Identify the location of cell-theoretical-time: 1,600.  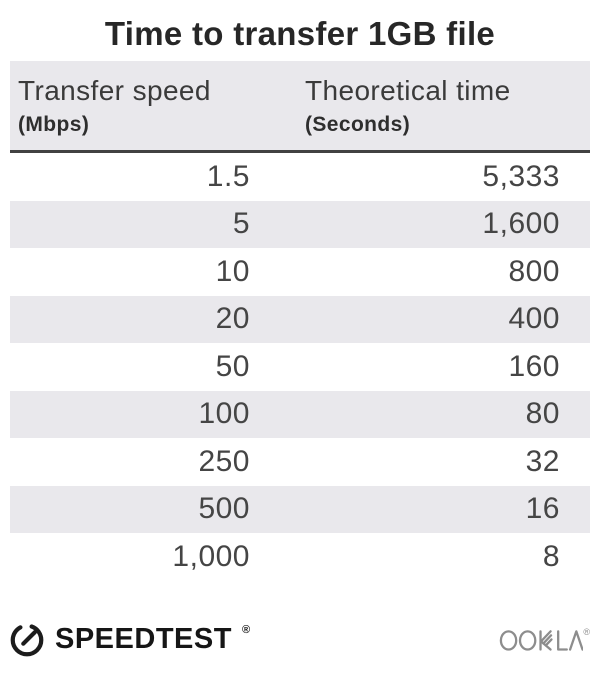
(521, 224).